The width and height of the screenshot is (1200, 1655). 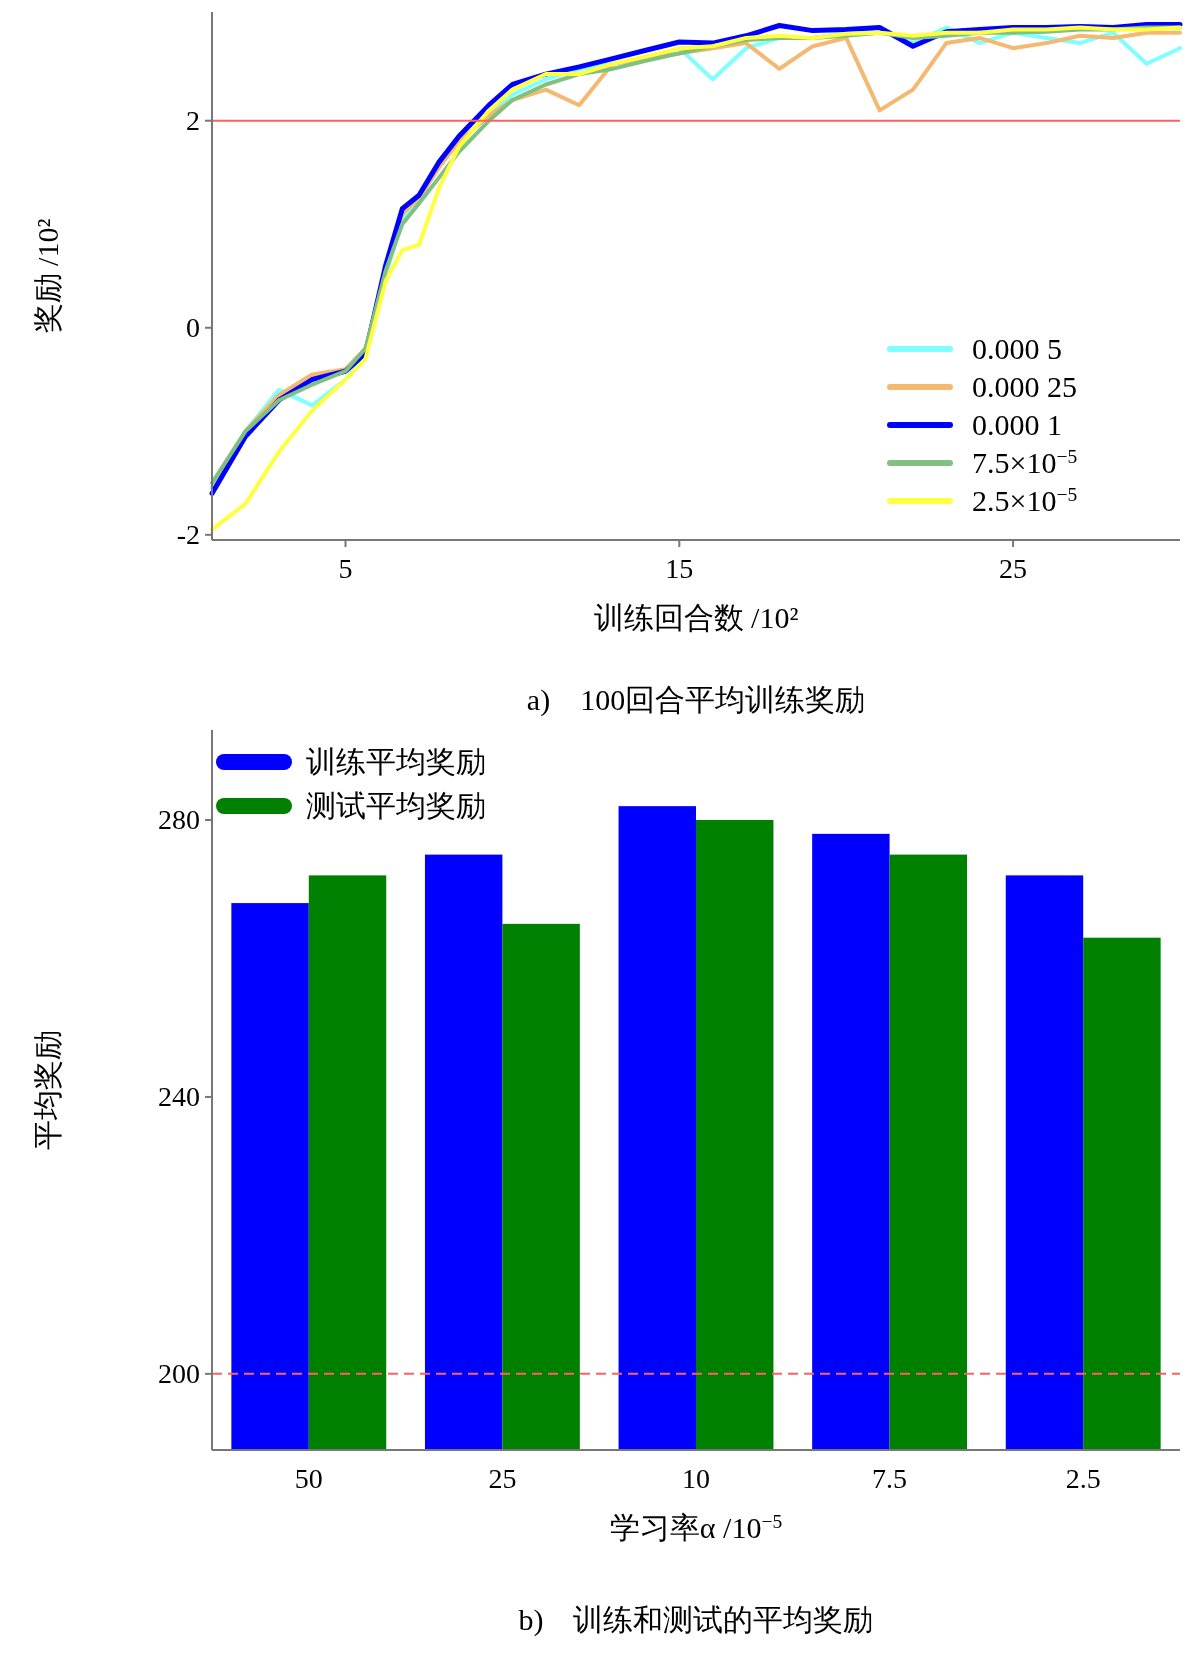 What do you see at coordinates (47, 1090) in the screenshot?
I see `y-axis-title: 平均奖励` at bounding box center [47, 1090].